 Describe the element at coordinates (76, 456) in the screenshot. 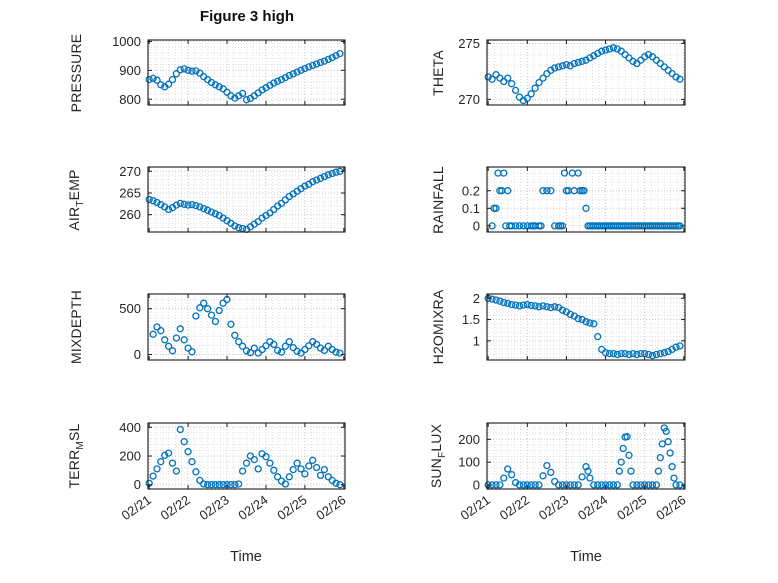

I see `ylabel-terr-msl: TERRMSL` at that location.